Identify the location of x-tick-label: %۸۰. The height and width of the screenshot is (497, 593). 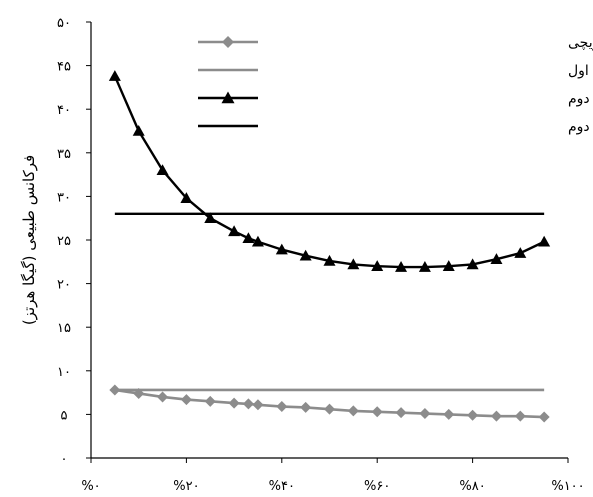
(472, 486).